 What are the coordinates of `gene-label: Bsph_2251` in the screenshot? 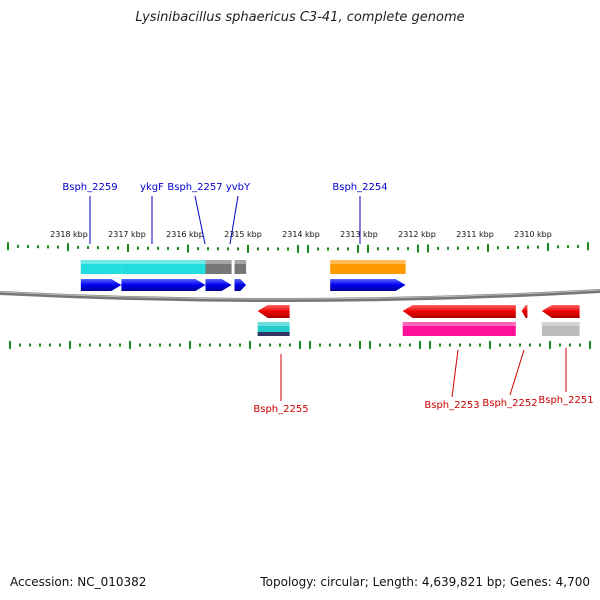 It's located at (565, 400).